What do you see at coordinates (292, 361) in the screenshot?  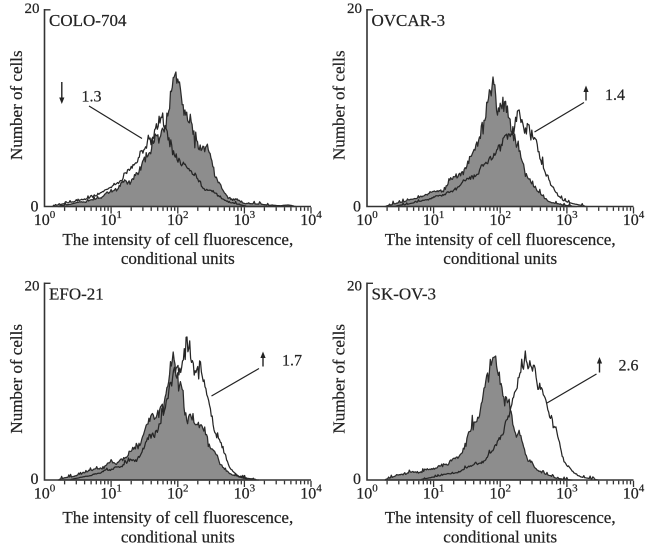 I see `svg-text: 1.7` at bounding box center [292, 361].